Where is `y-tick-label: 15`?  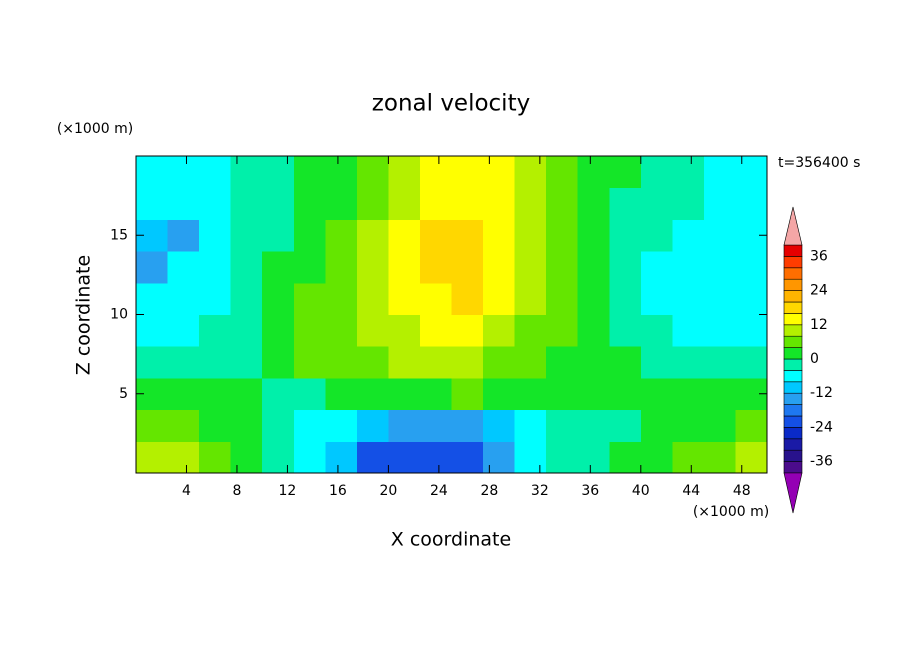
y-tick-label: 15 is located at coordinates (119, 235).